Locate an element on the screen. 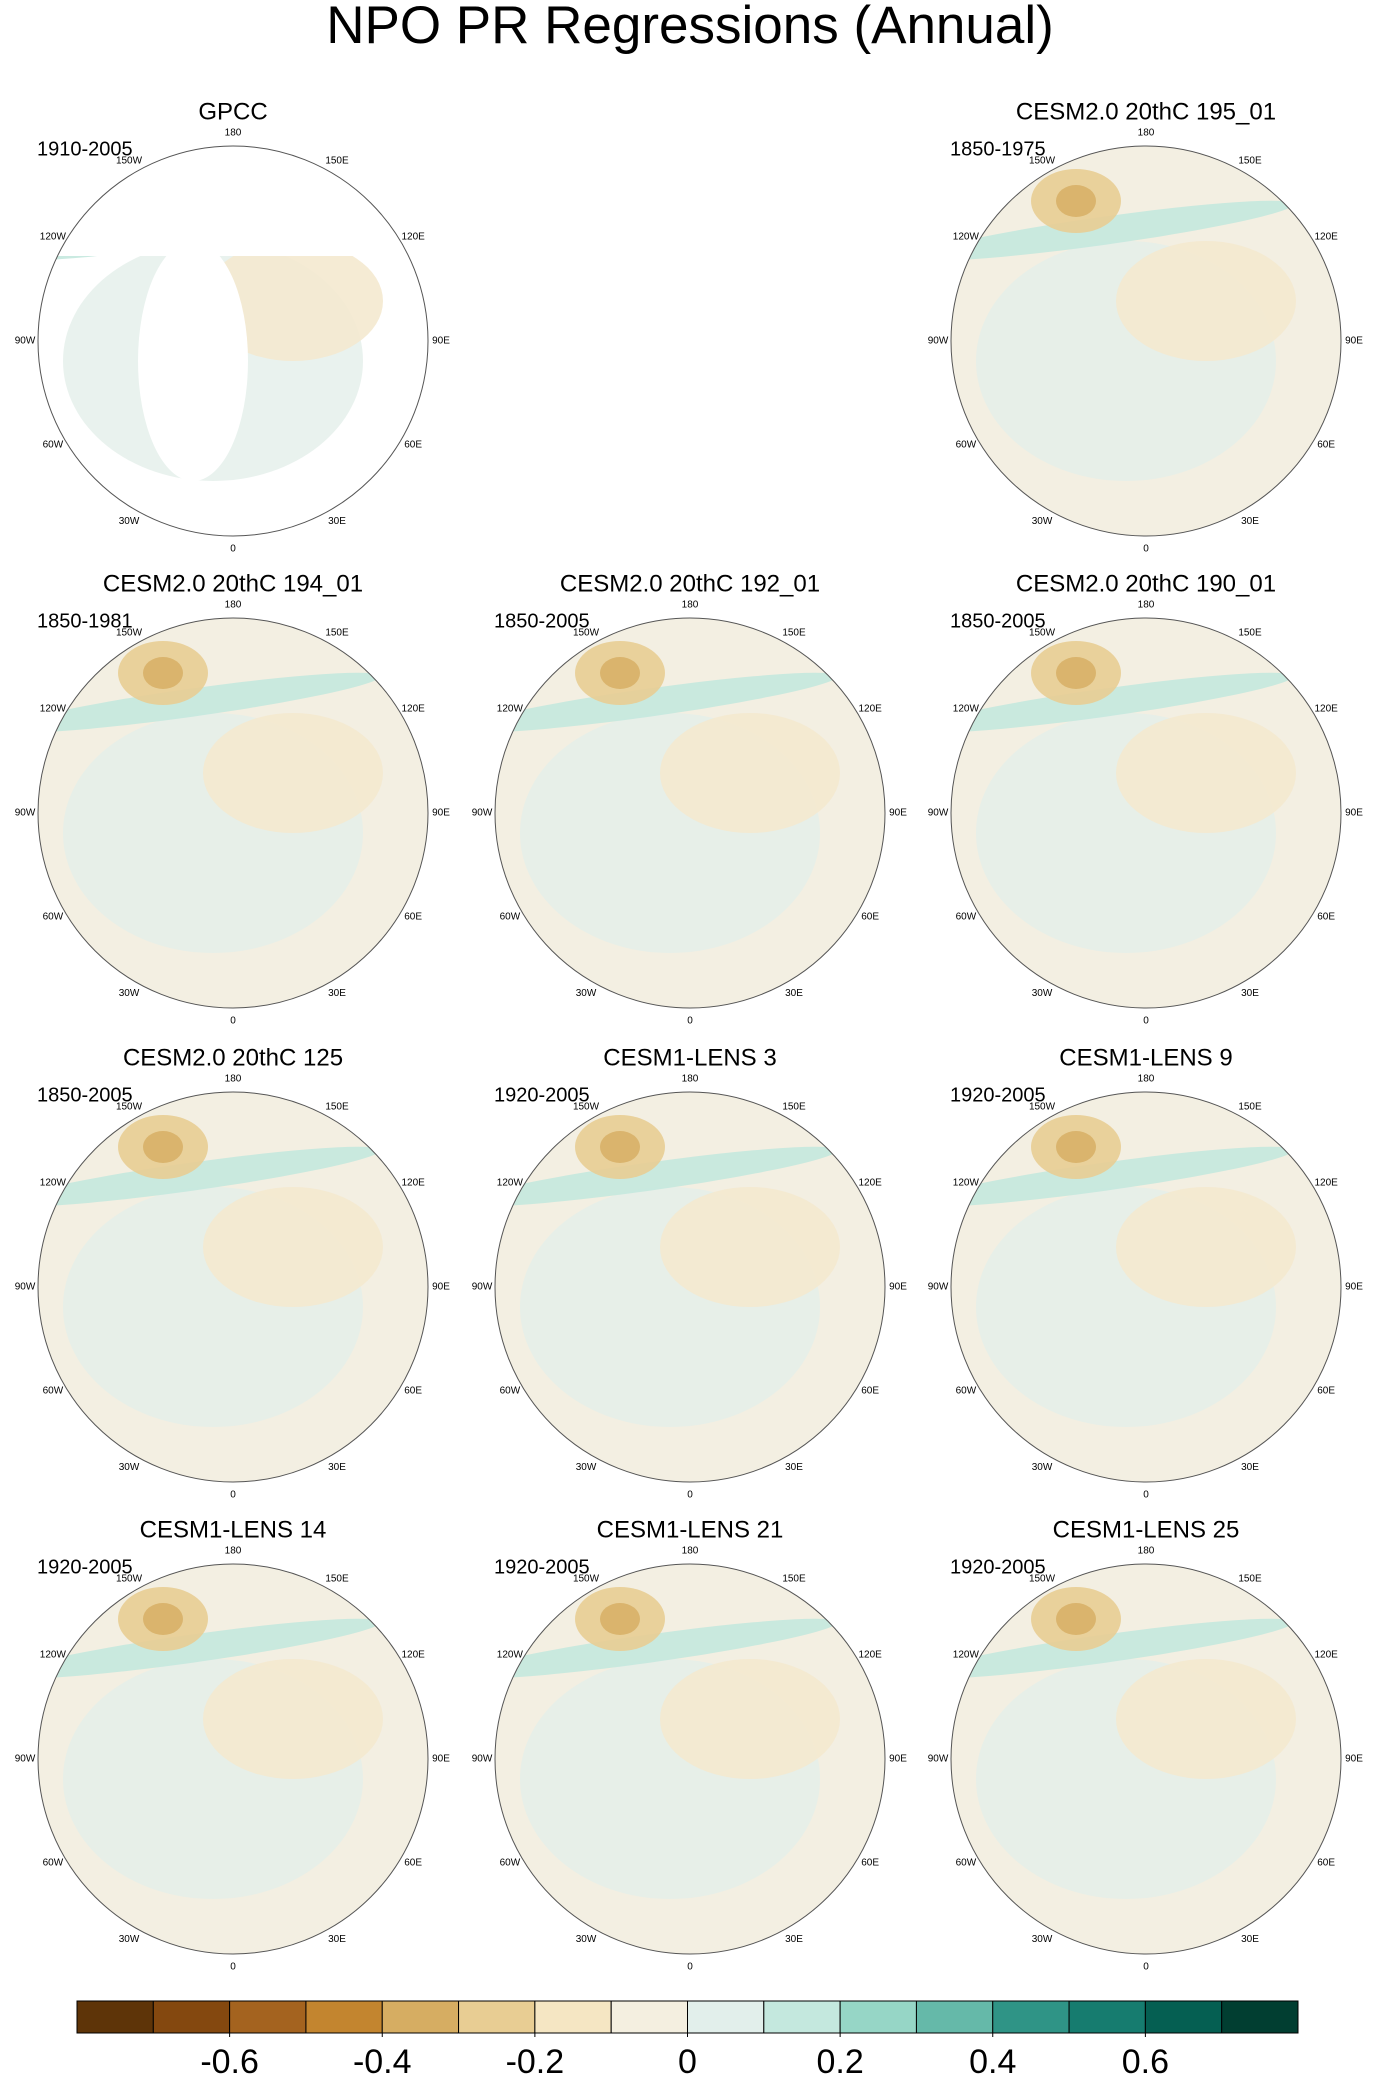 The width and height of the screenshot is (1380, 2086). panel-title: CESM2.0 20thC 194_01 is located at coordinates (233, 583).